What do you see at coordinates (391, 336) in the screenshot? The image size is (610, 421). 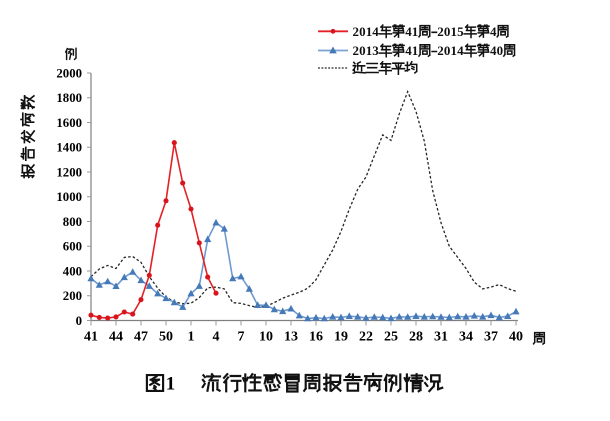 I see `svg-text: 25` at bounding box center [391, 336].